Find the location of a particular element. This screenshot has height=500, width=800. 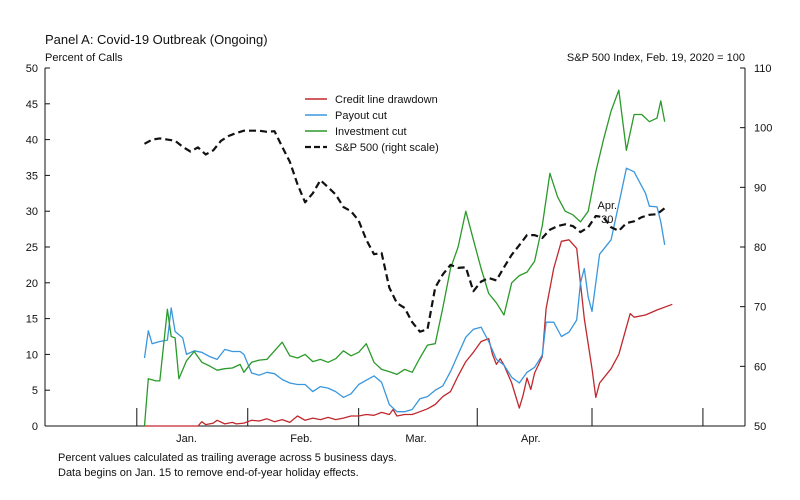

annotation-line: 30 is located at coordinates (607, 220).